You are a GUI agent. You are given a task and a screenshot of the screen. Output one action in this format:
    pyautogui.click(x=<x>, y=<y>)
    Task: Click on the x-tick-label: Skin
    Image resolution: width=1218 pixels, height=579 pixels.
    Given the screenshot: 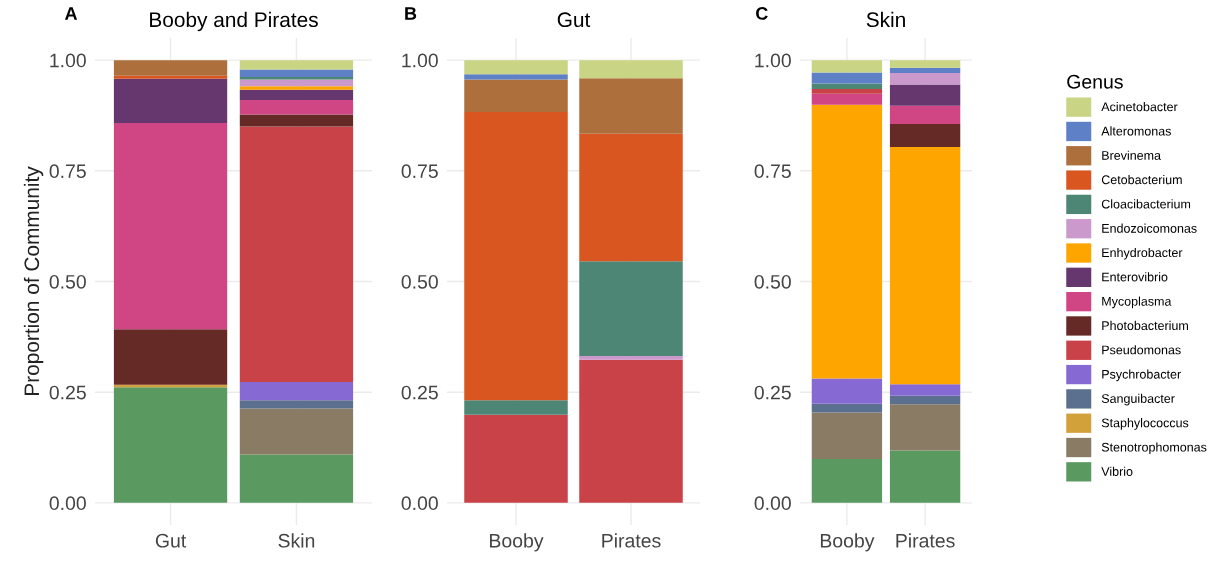 What is the action you would take?
    pyautogui.click(x=296, y=540)
    